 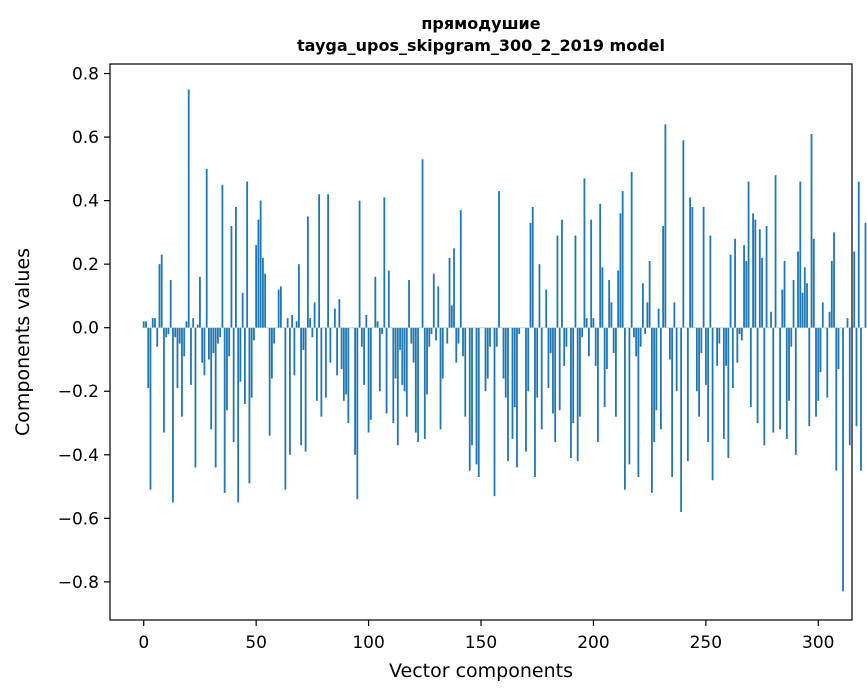 I want to click on y-tick-label: 0.0, so click(x=85, y=329).